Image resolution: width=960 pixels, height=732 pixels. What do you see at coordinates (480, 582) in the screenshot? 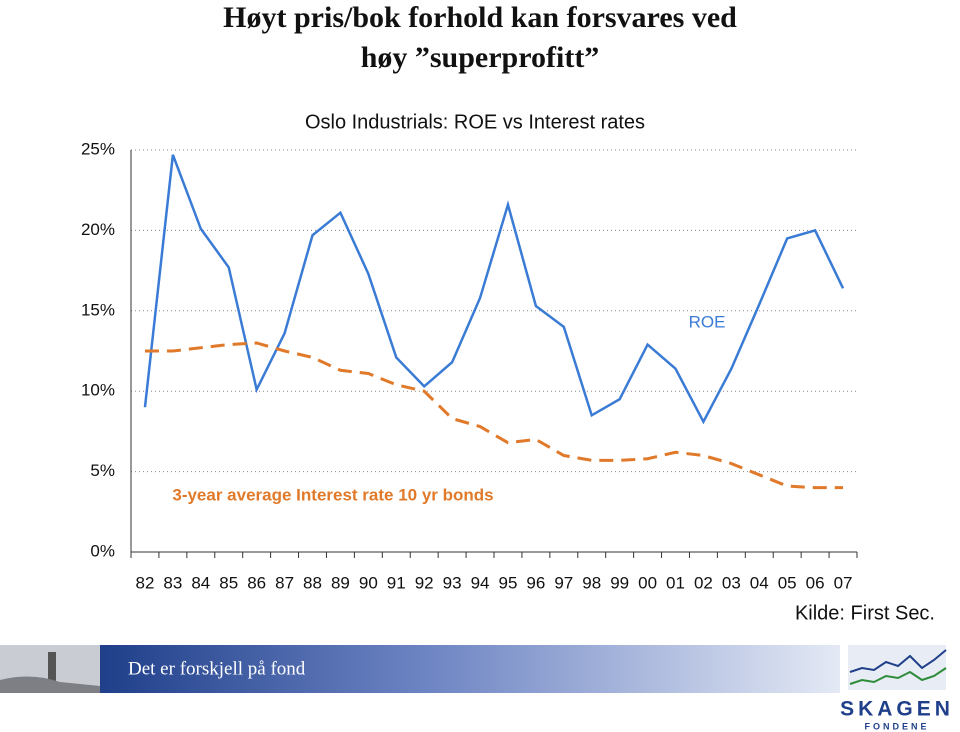
I see `x-tick-label: 94` at bounding box center [480, 582].